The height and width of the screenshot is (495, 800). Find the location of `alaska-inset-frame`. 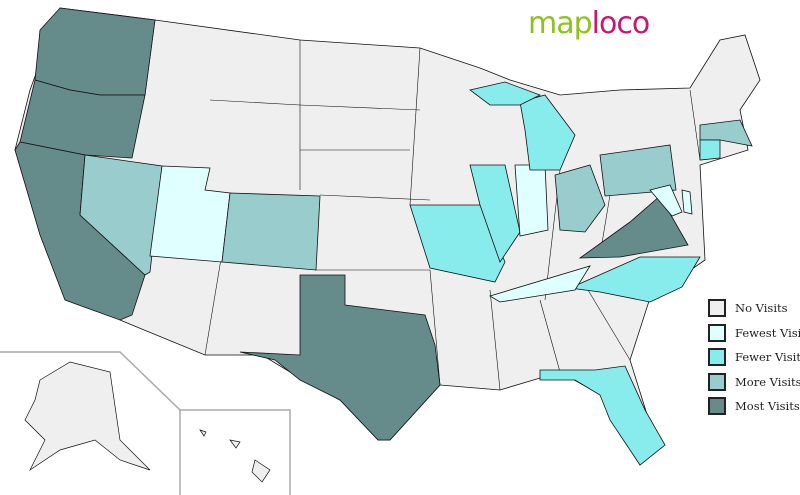

alaska-inset-frame is located at coordinates (90, 423).